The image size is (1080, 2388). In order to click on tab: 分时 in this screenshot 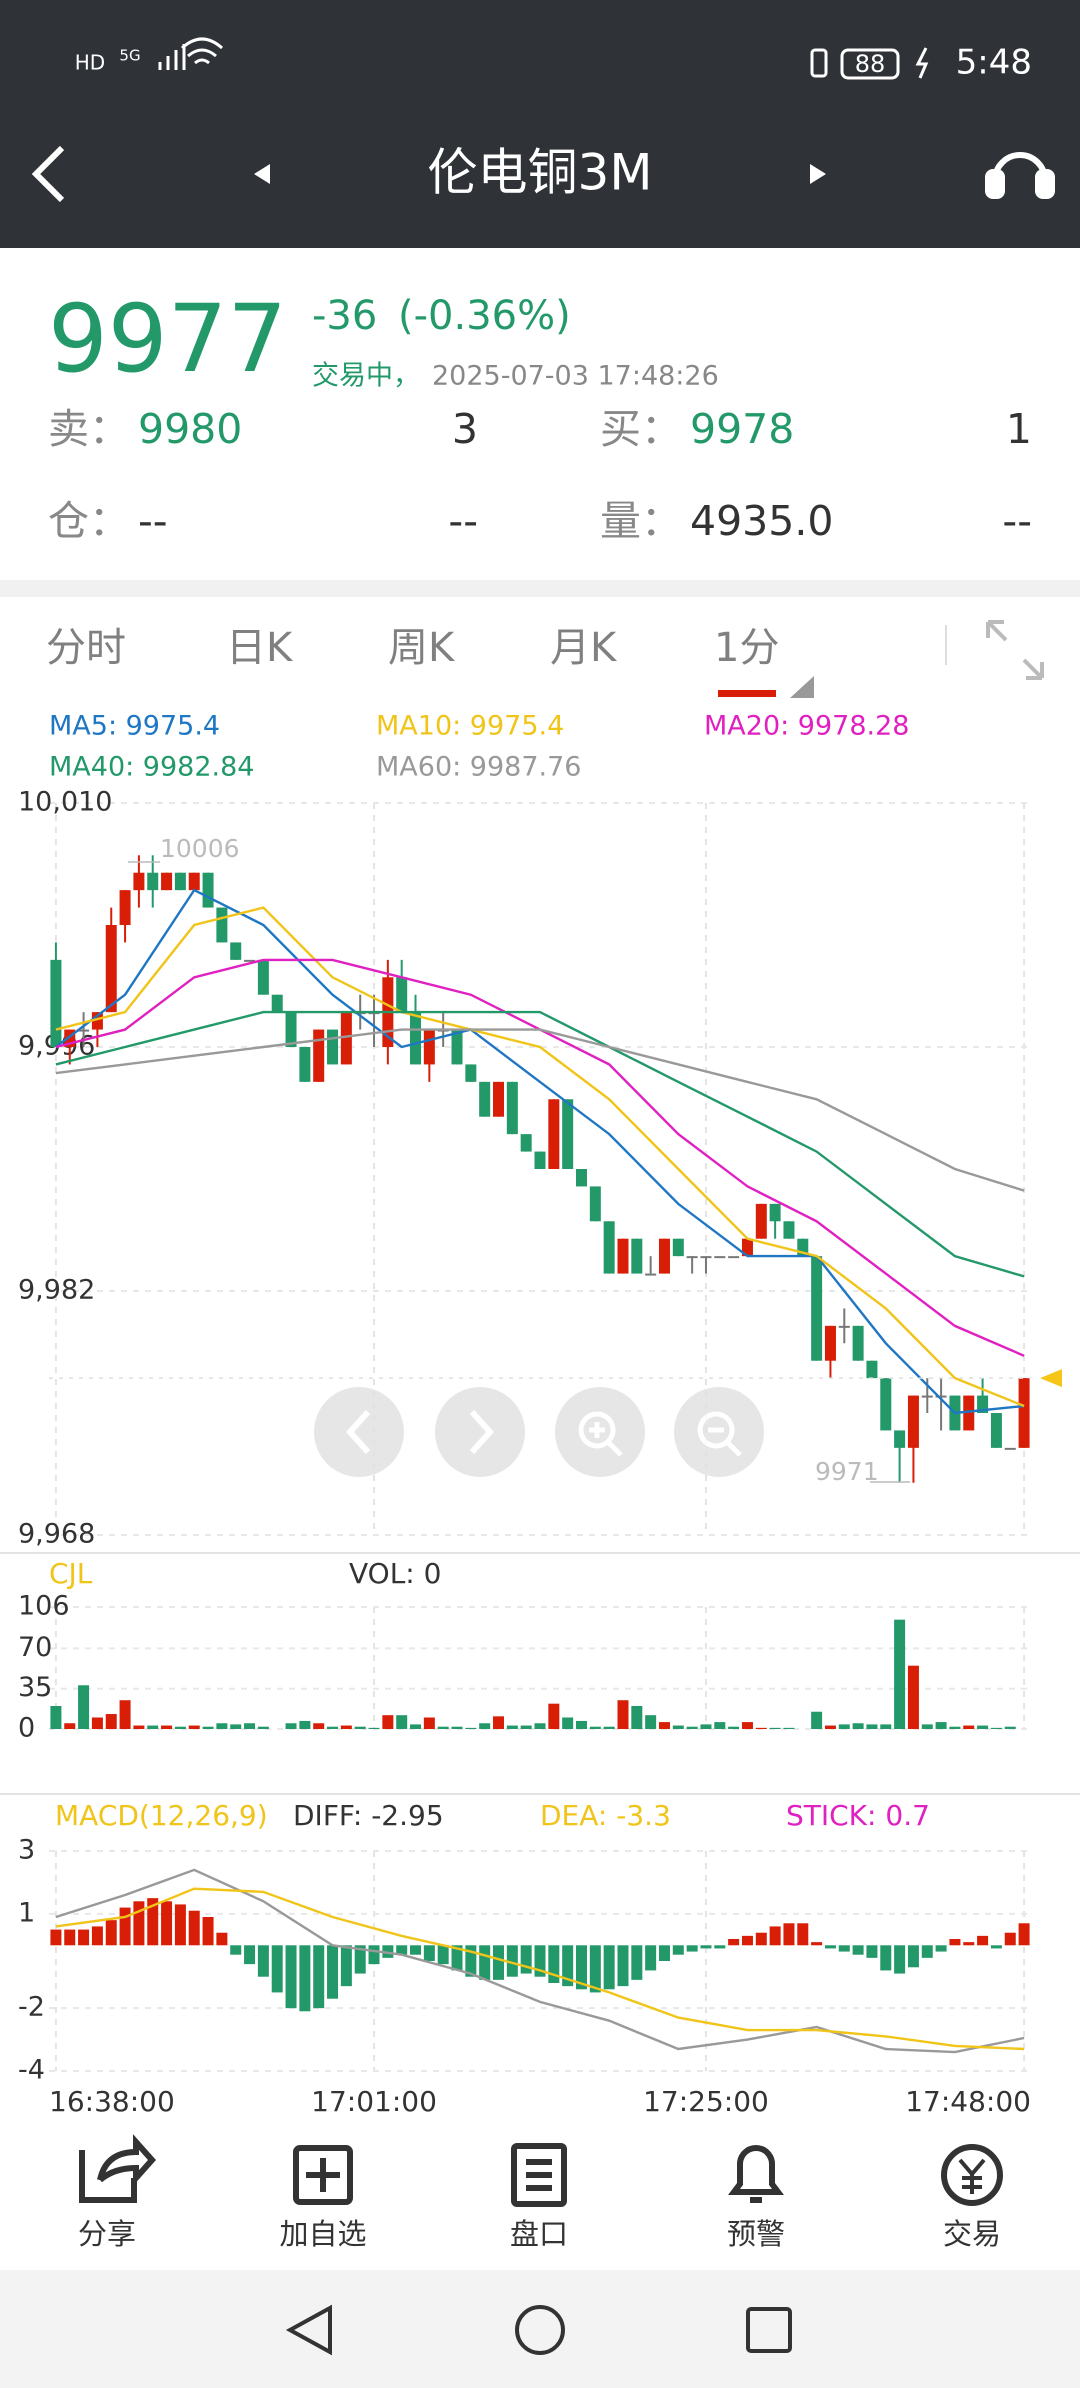, I will do `click(86, 648)`.